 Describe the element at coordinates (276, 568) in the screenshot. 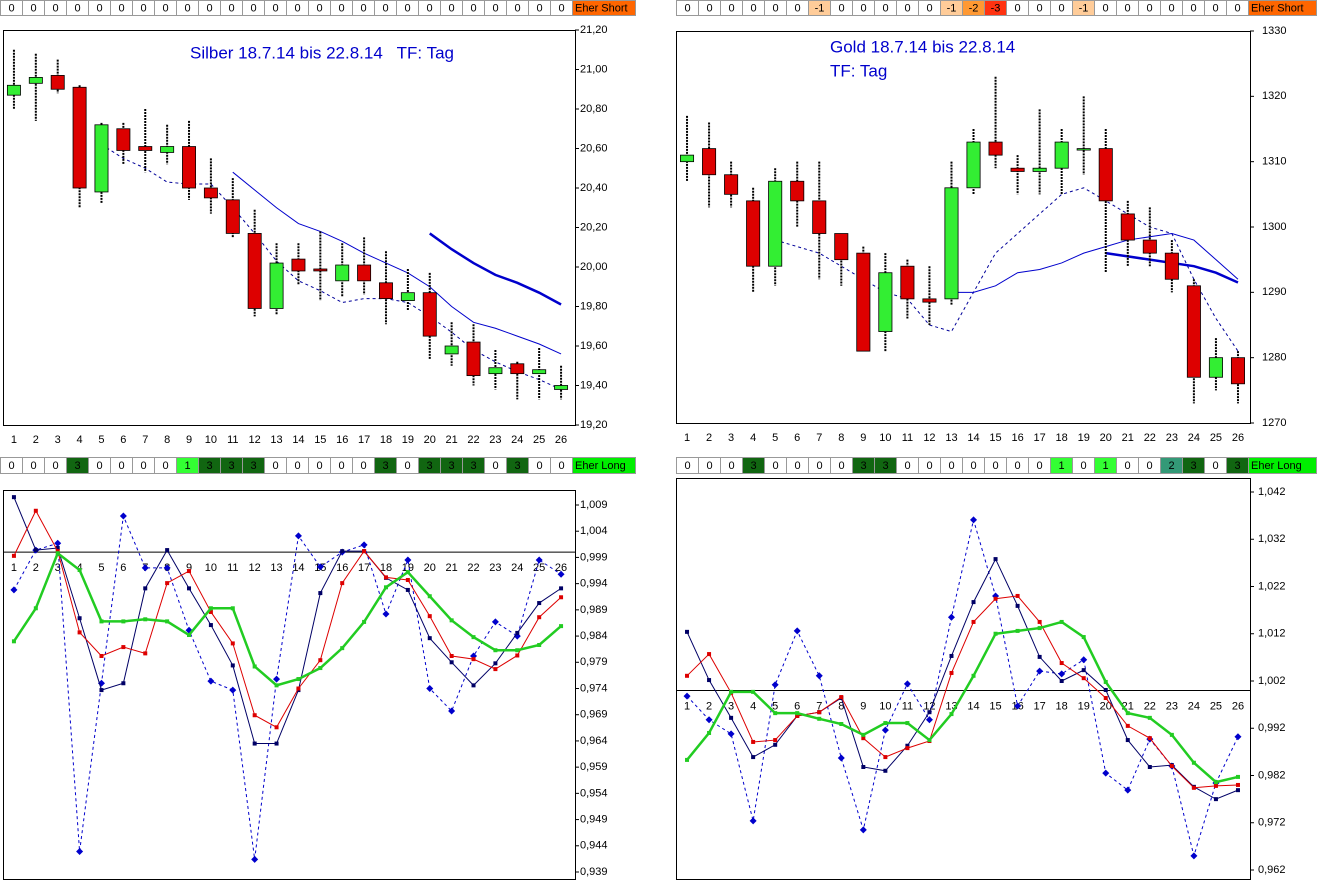

I see `x-tick-label: 13` at that location.